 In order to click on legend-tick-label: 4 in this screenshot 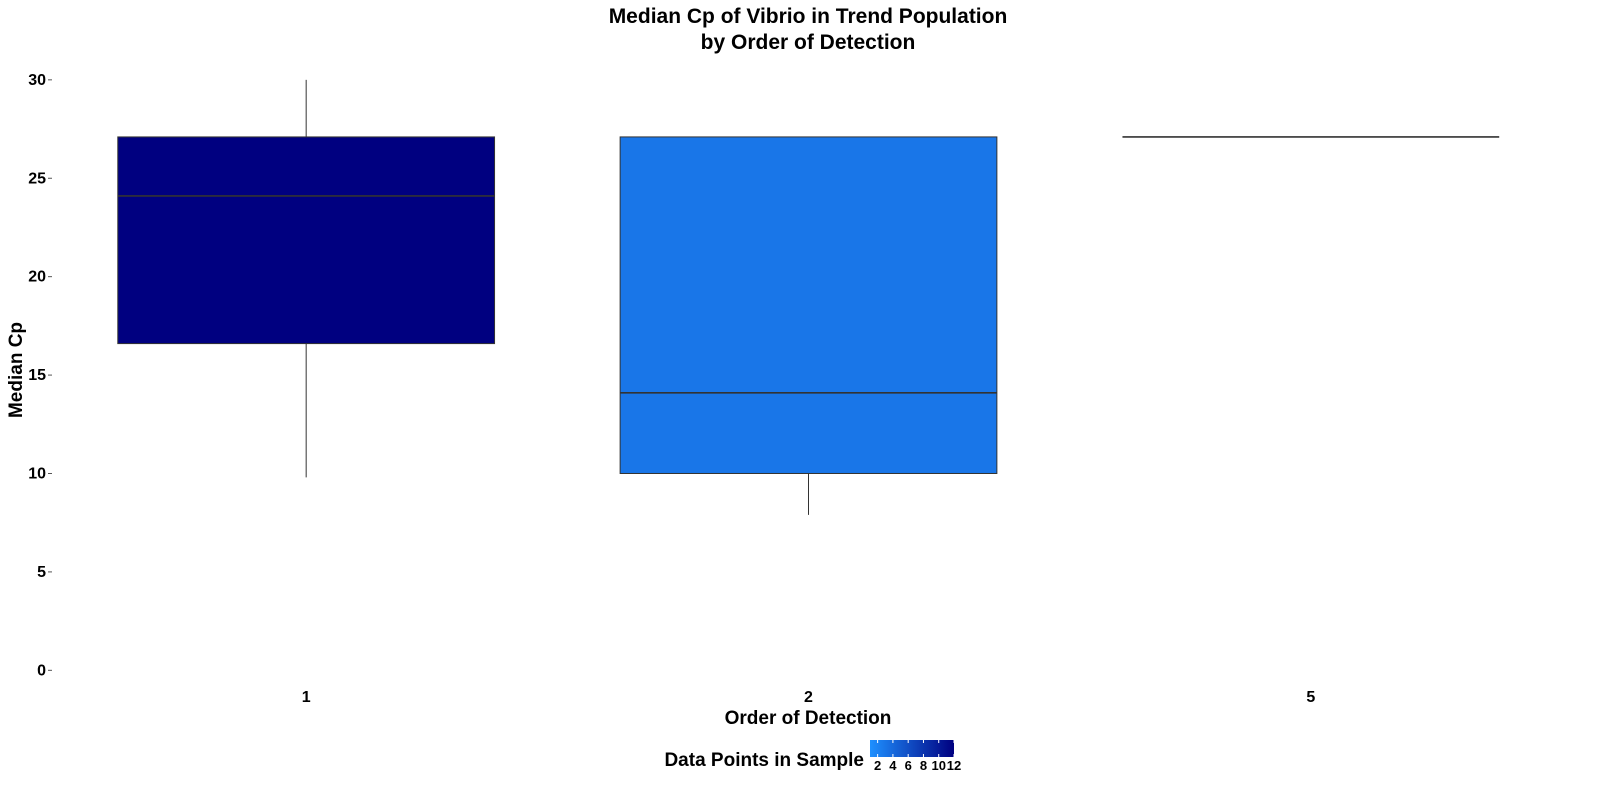, I will do `click(893, 765)`.